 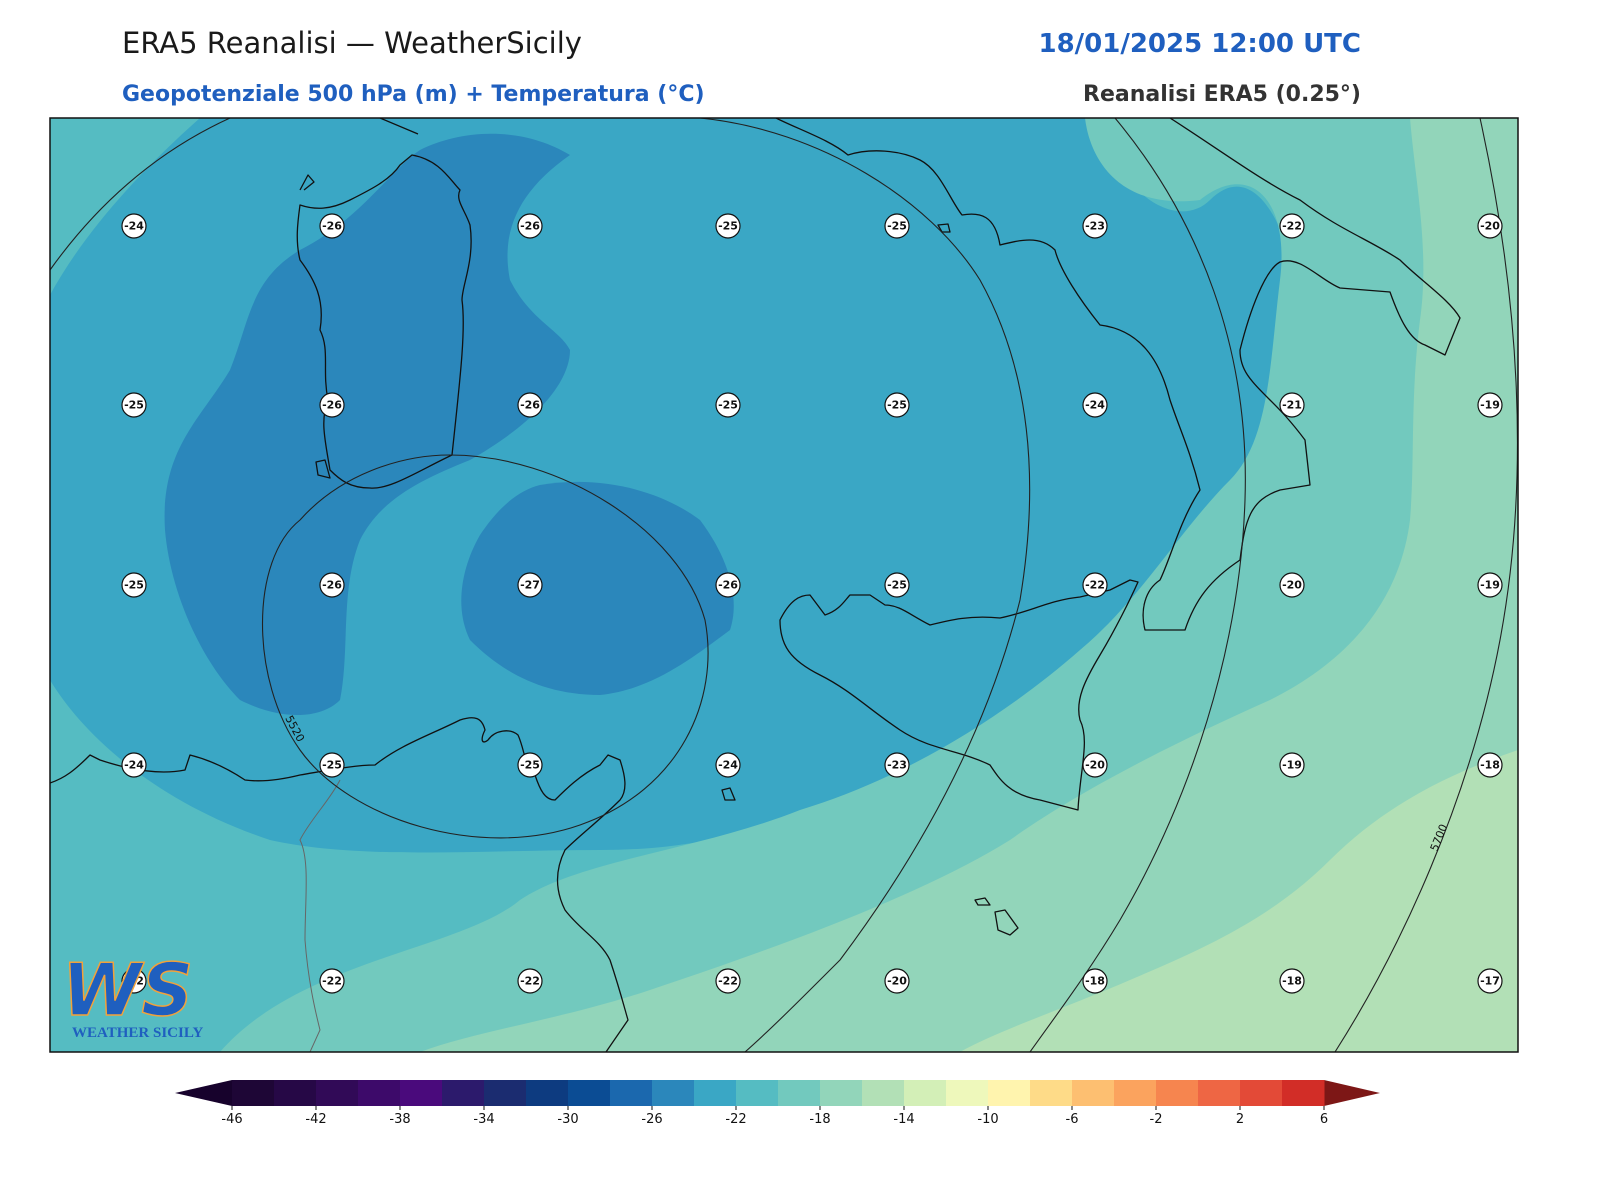 What do you see at coordinates (315, 1119) in the screenshot?
I see `colorbar-tick-label: -42` at bounding box center [315, 1119].